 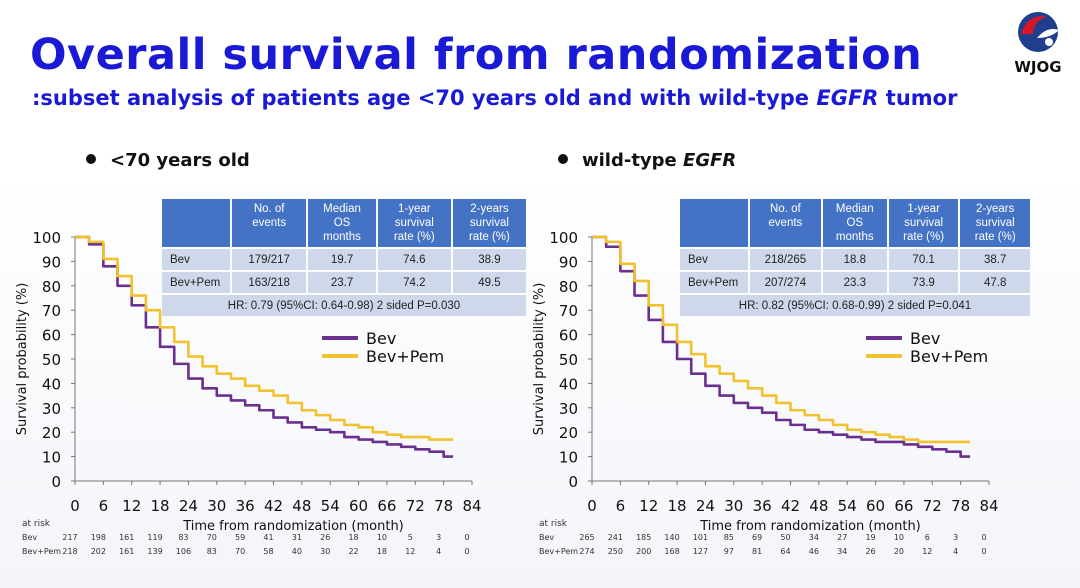 What do you see at coordinates (854, 223) in the screenshot?
I see `table-header-cell: Median OS months` at bounding box center [854, 223].